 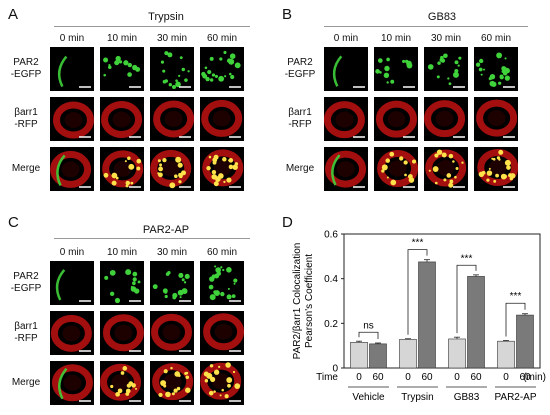 What do you see at coordinates (442, 301) in the screenshot?
I see `plot-frame` at bounding box center [442, 301].